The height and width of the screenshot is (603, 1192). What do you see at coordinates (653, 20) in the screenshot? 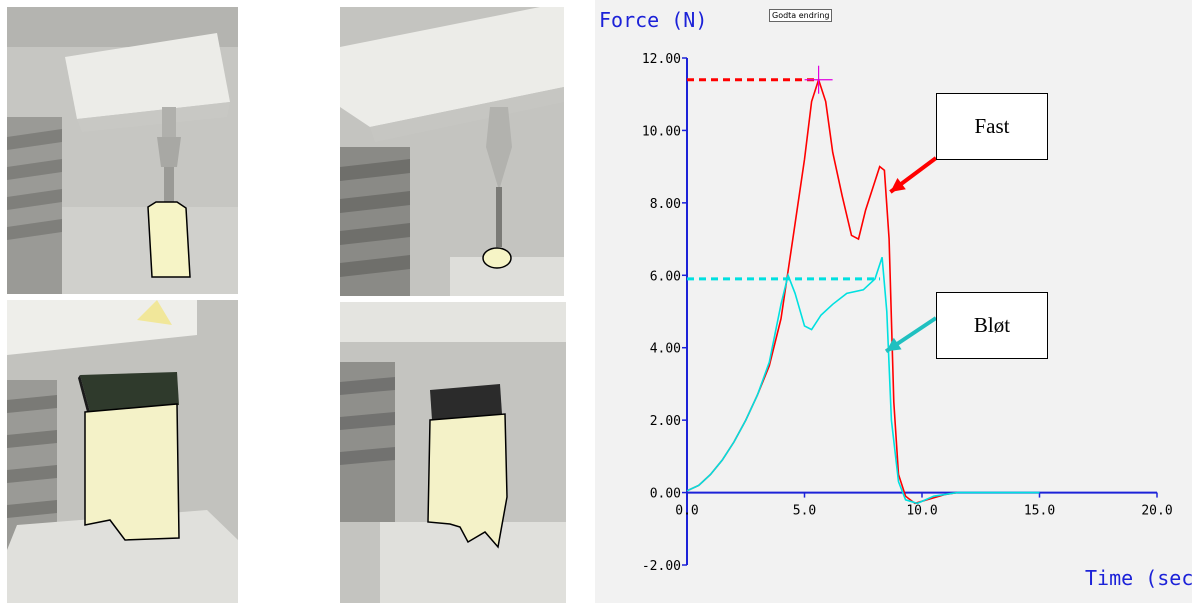
I see `y-axis-title: Force (N)` at bounding box center [653, 20].